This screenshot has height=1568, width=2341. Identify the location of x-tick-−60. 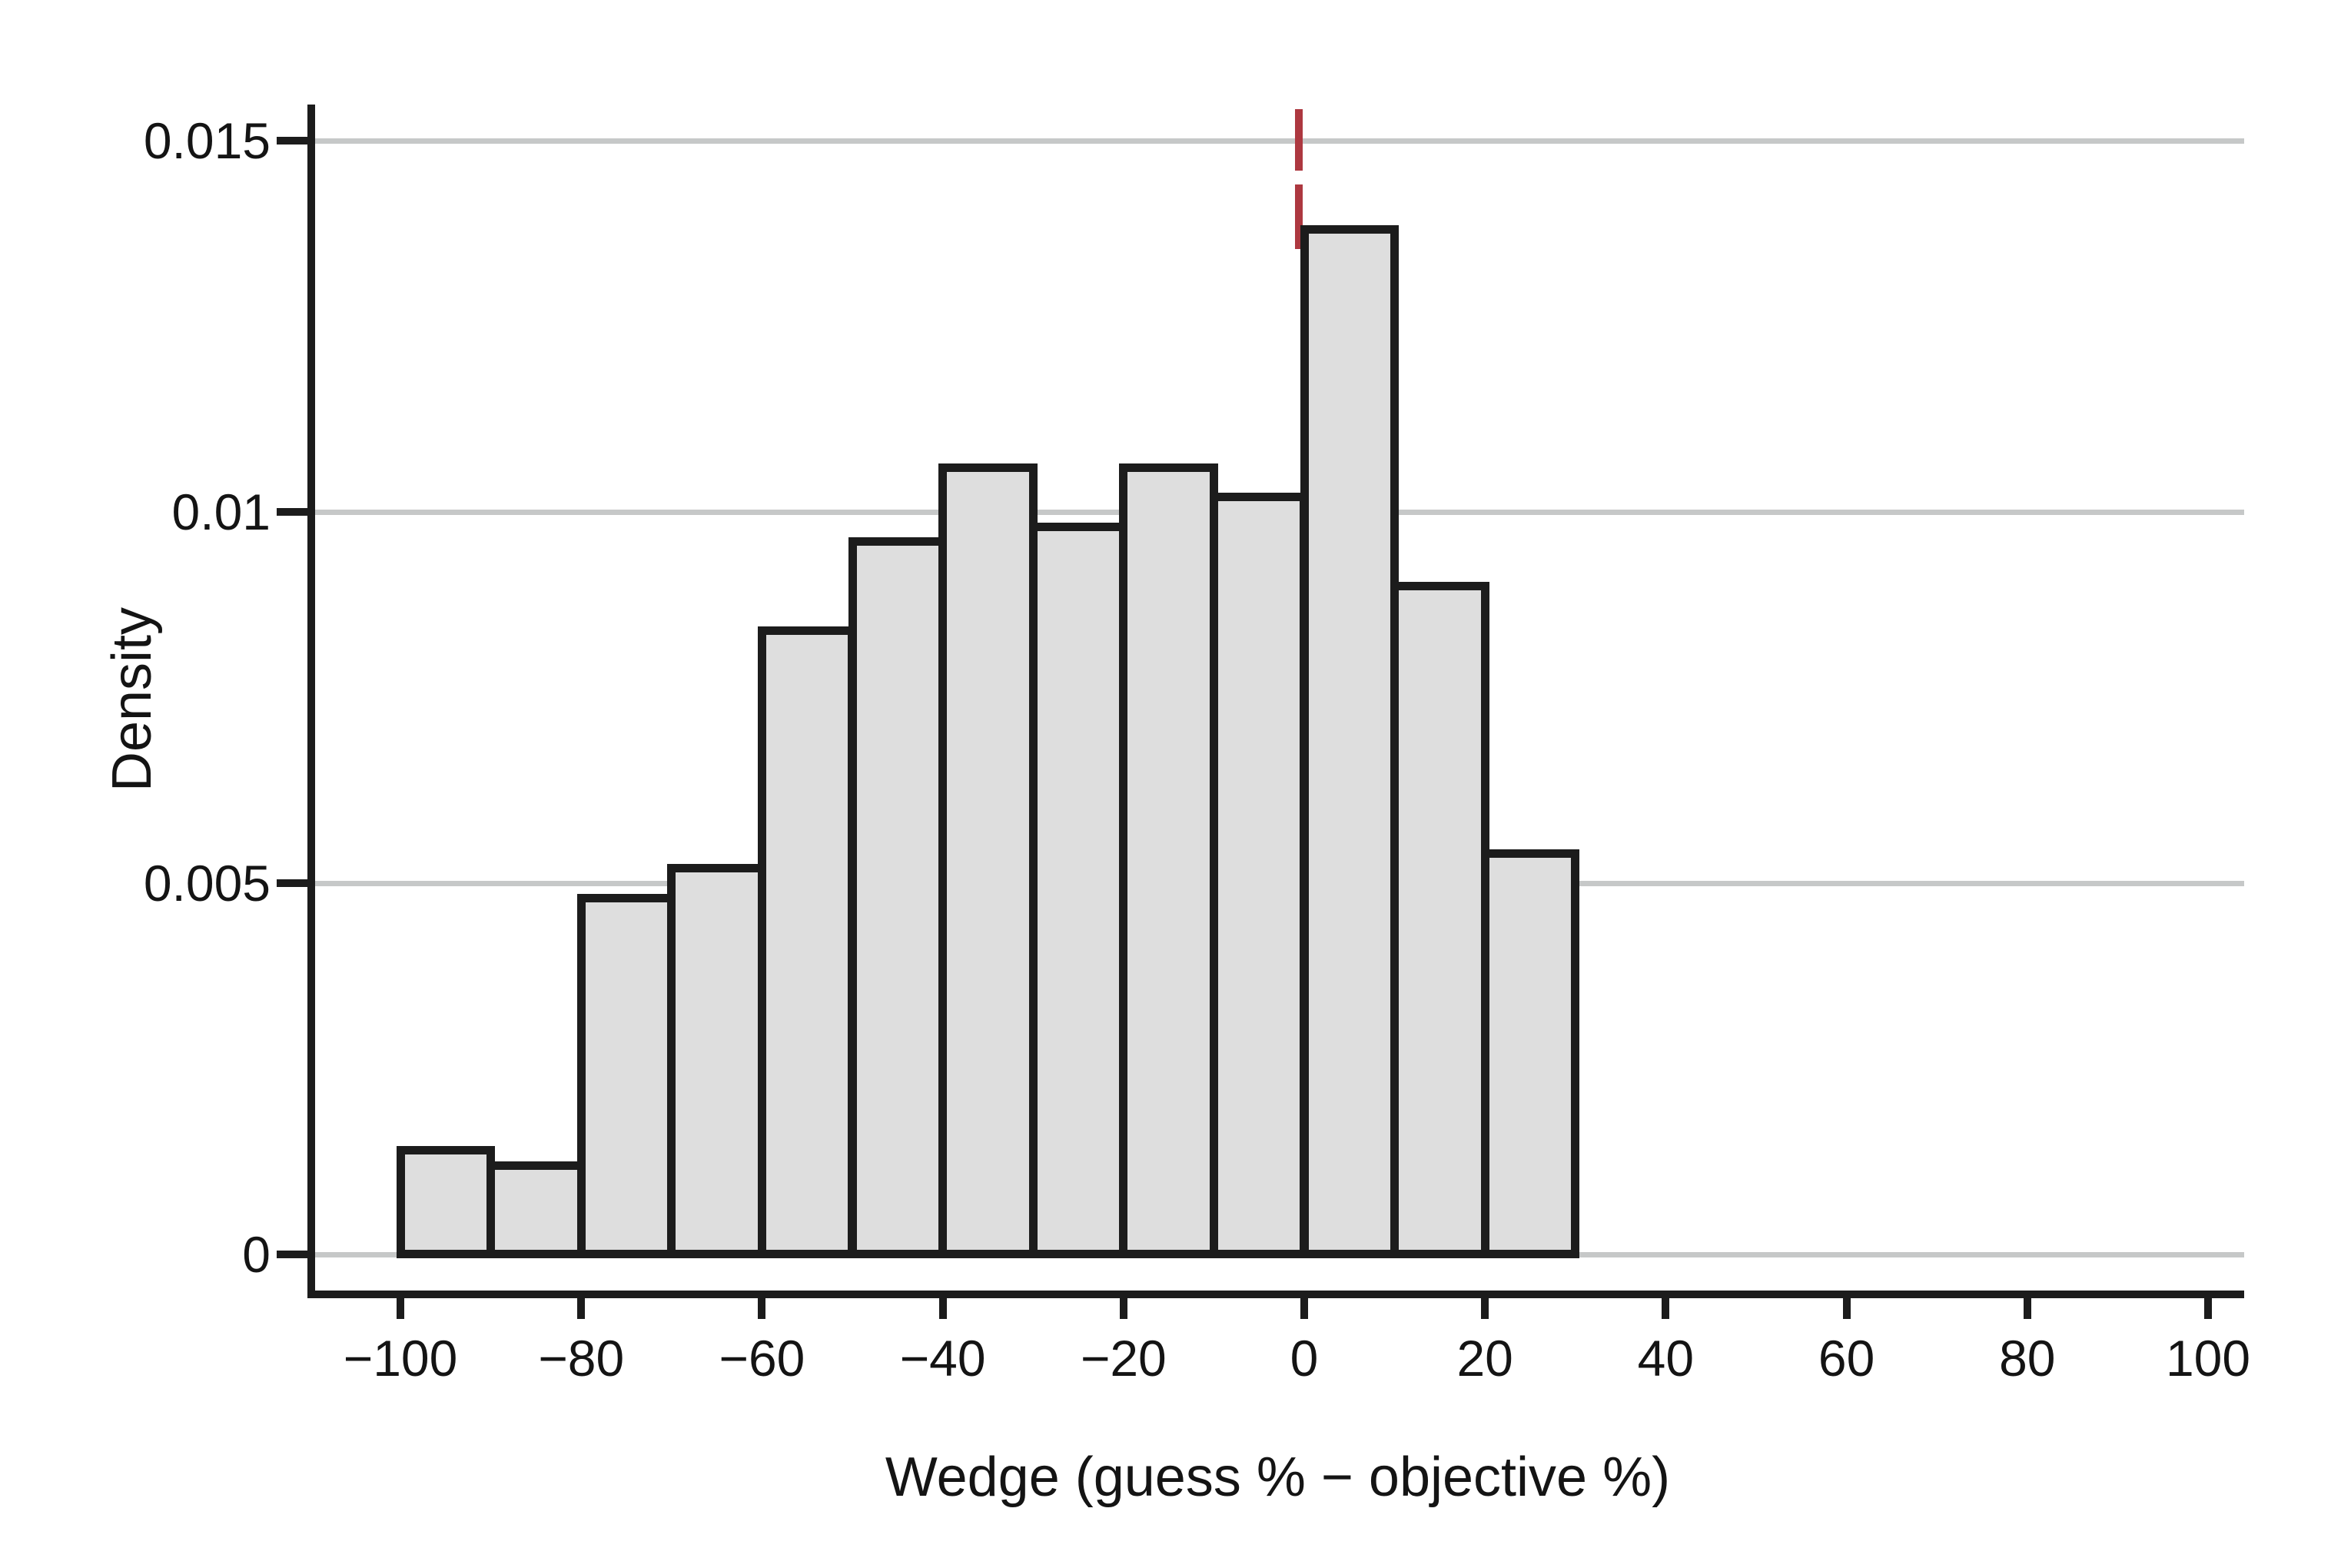
(762, 1306).